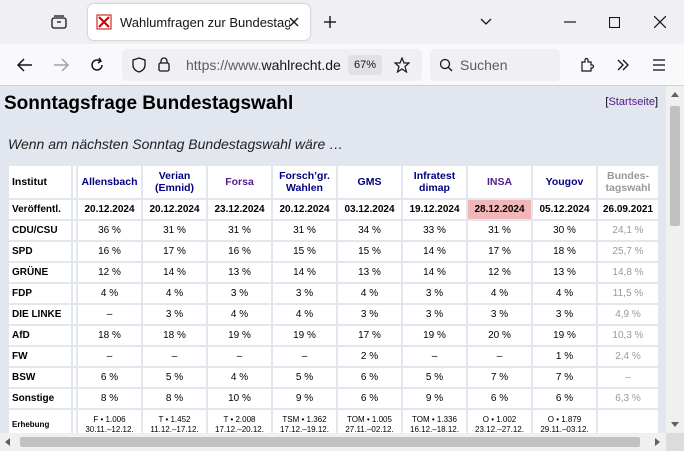 The image size is (684, 451). Describe the element at coordinates (564, 356) in the screenshot. I see `value-cell: 1 %` at that location.